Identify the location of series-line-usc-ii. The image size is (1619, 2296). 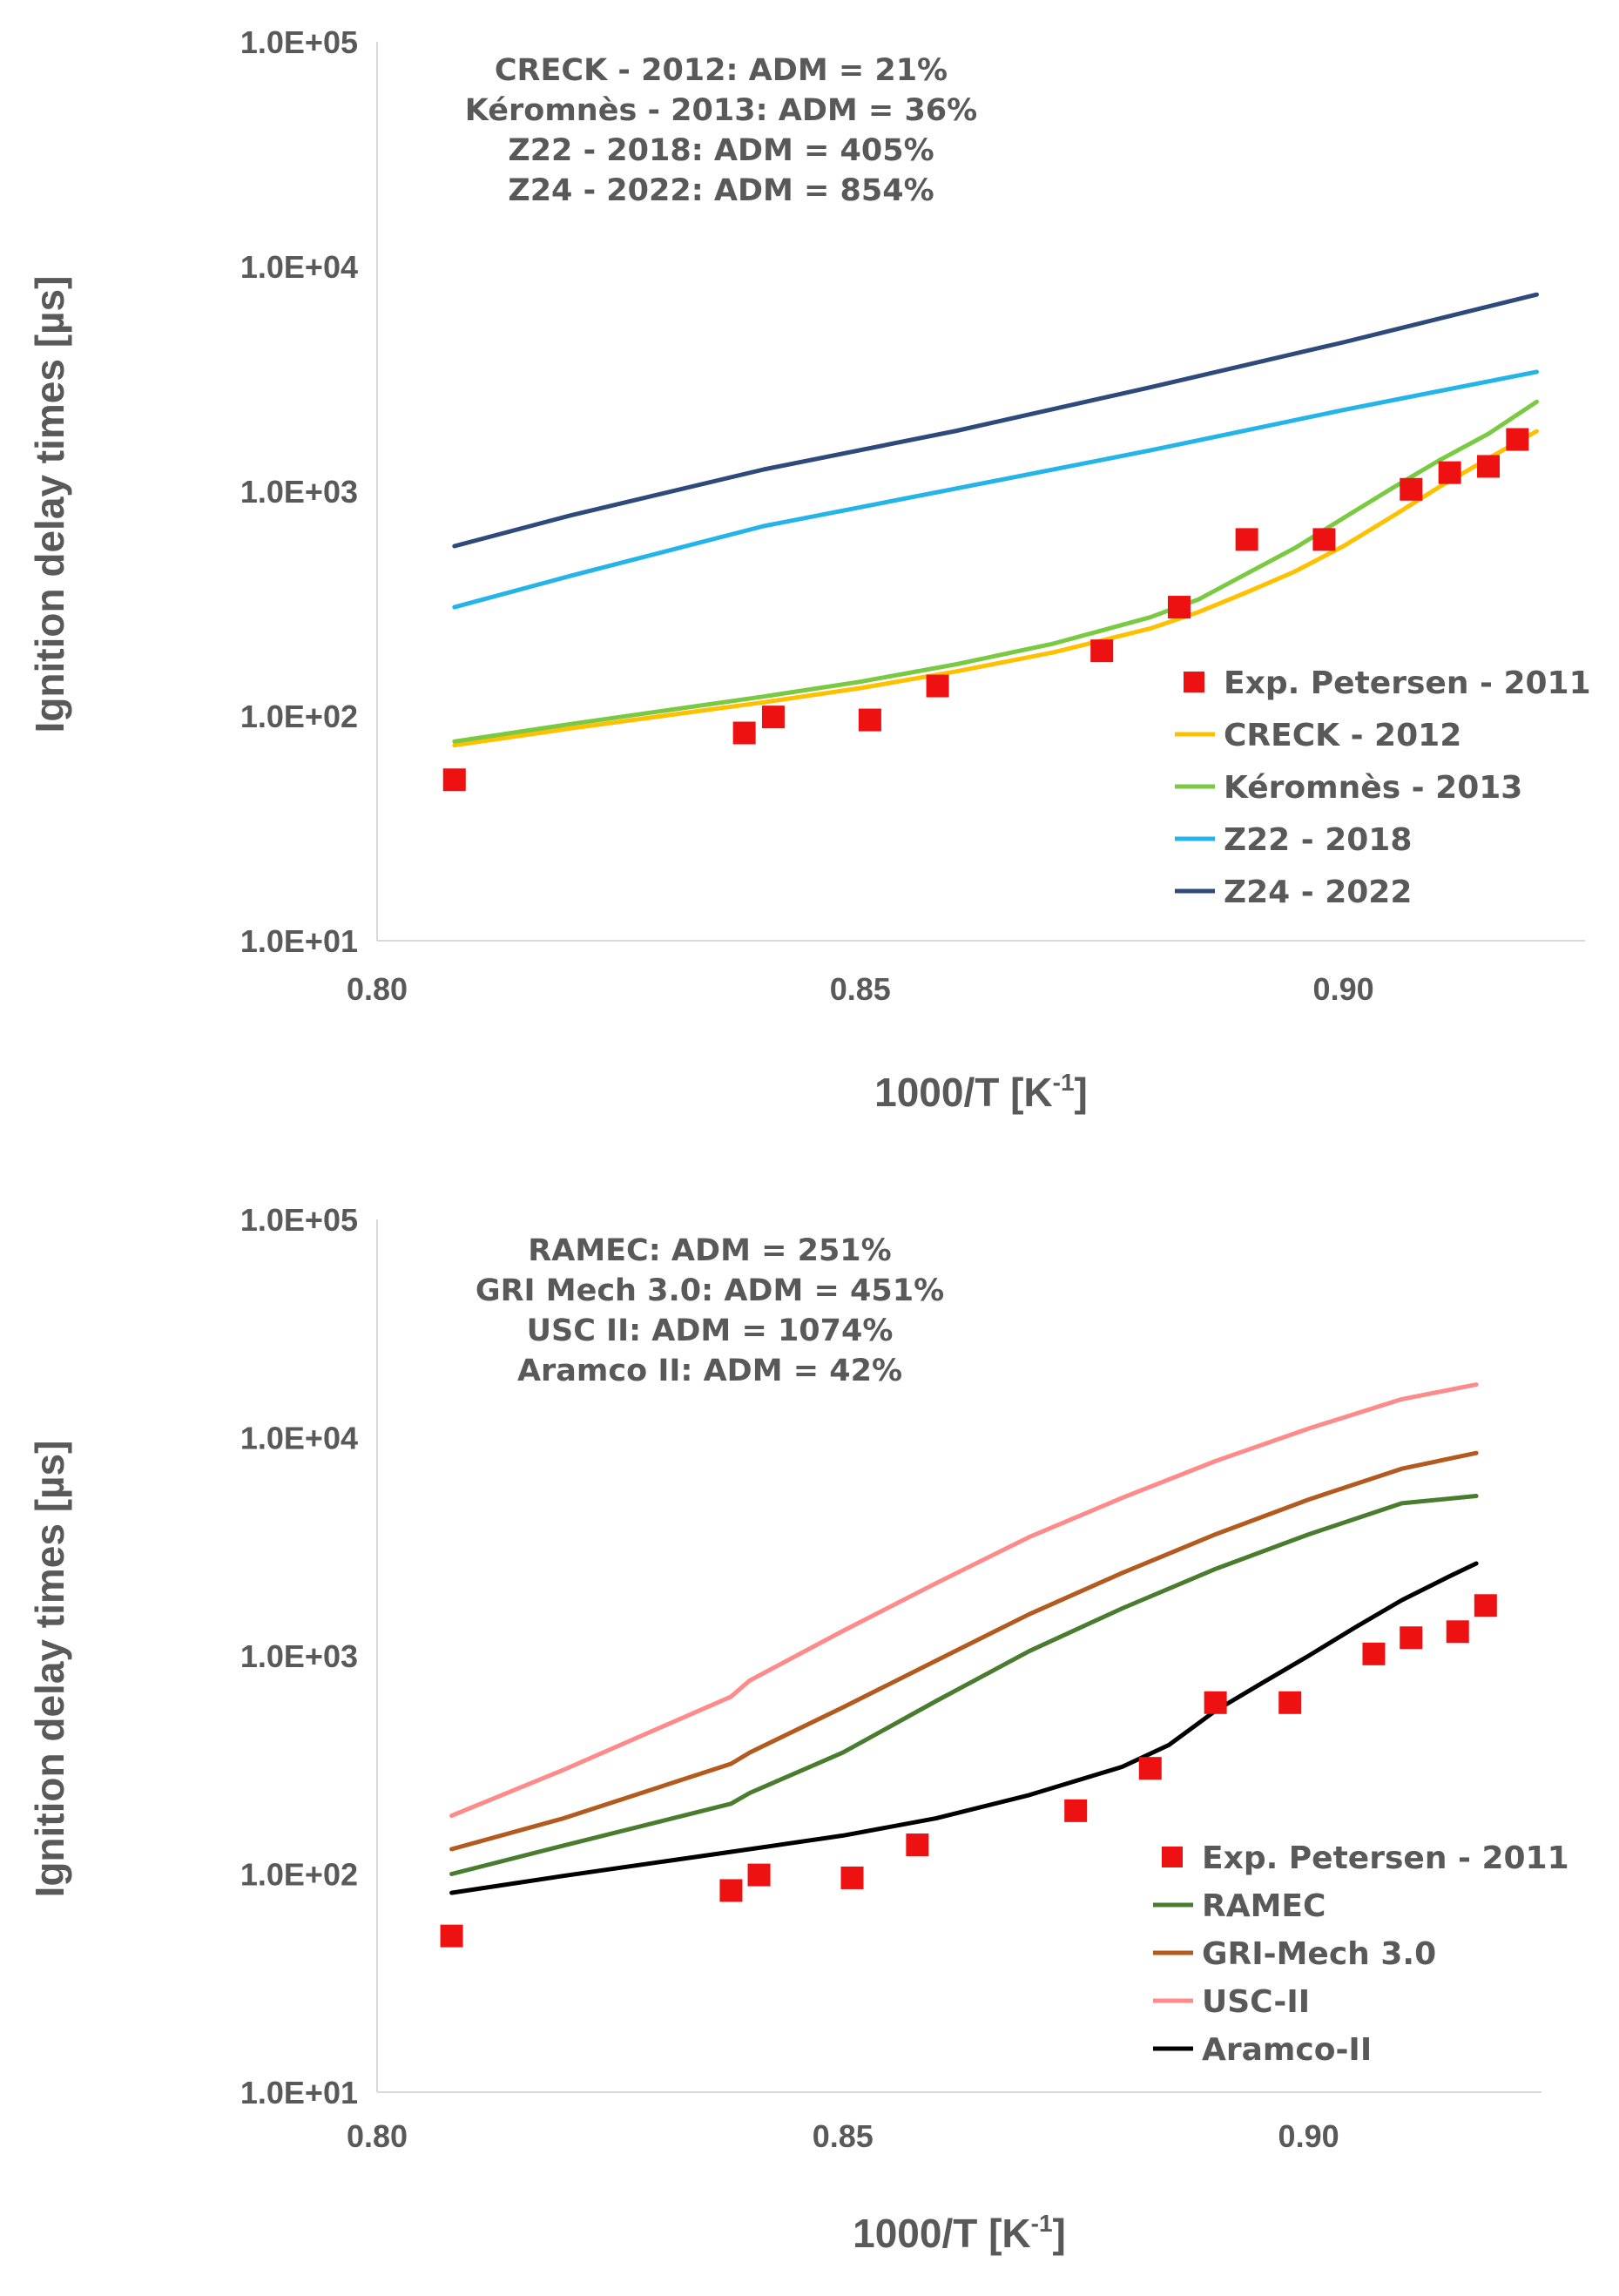
(964, 1600).